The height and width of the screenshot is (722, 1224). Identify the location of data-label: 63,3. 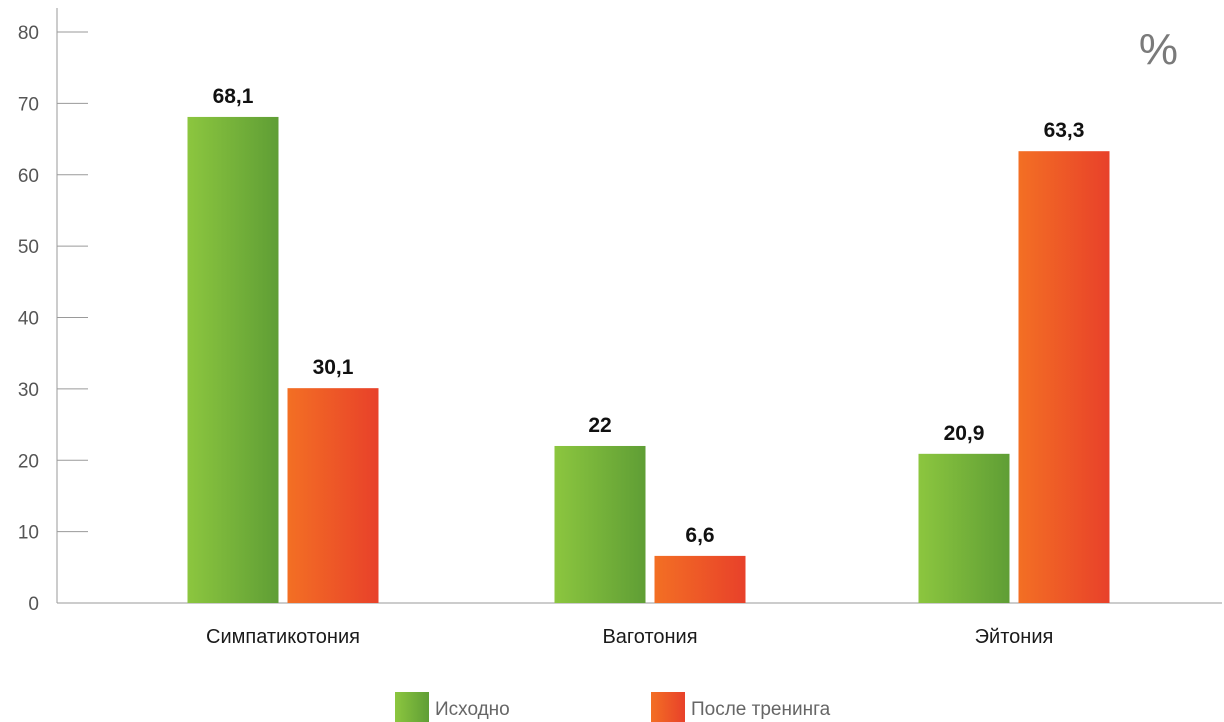
(1064, 130).